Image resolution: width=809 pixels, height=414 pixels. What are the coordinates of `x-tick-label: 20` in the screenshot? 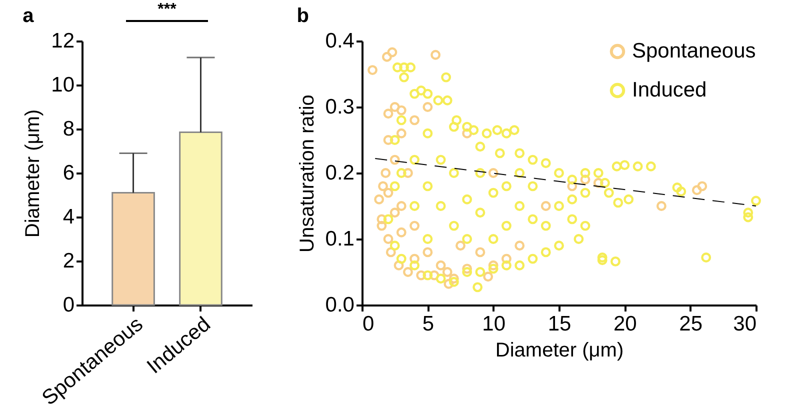 It's located at (625, 324).